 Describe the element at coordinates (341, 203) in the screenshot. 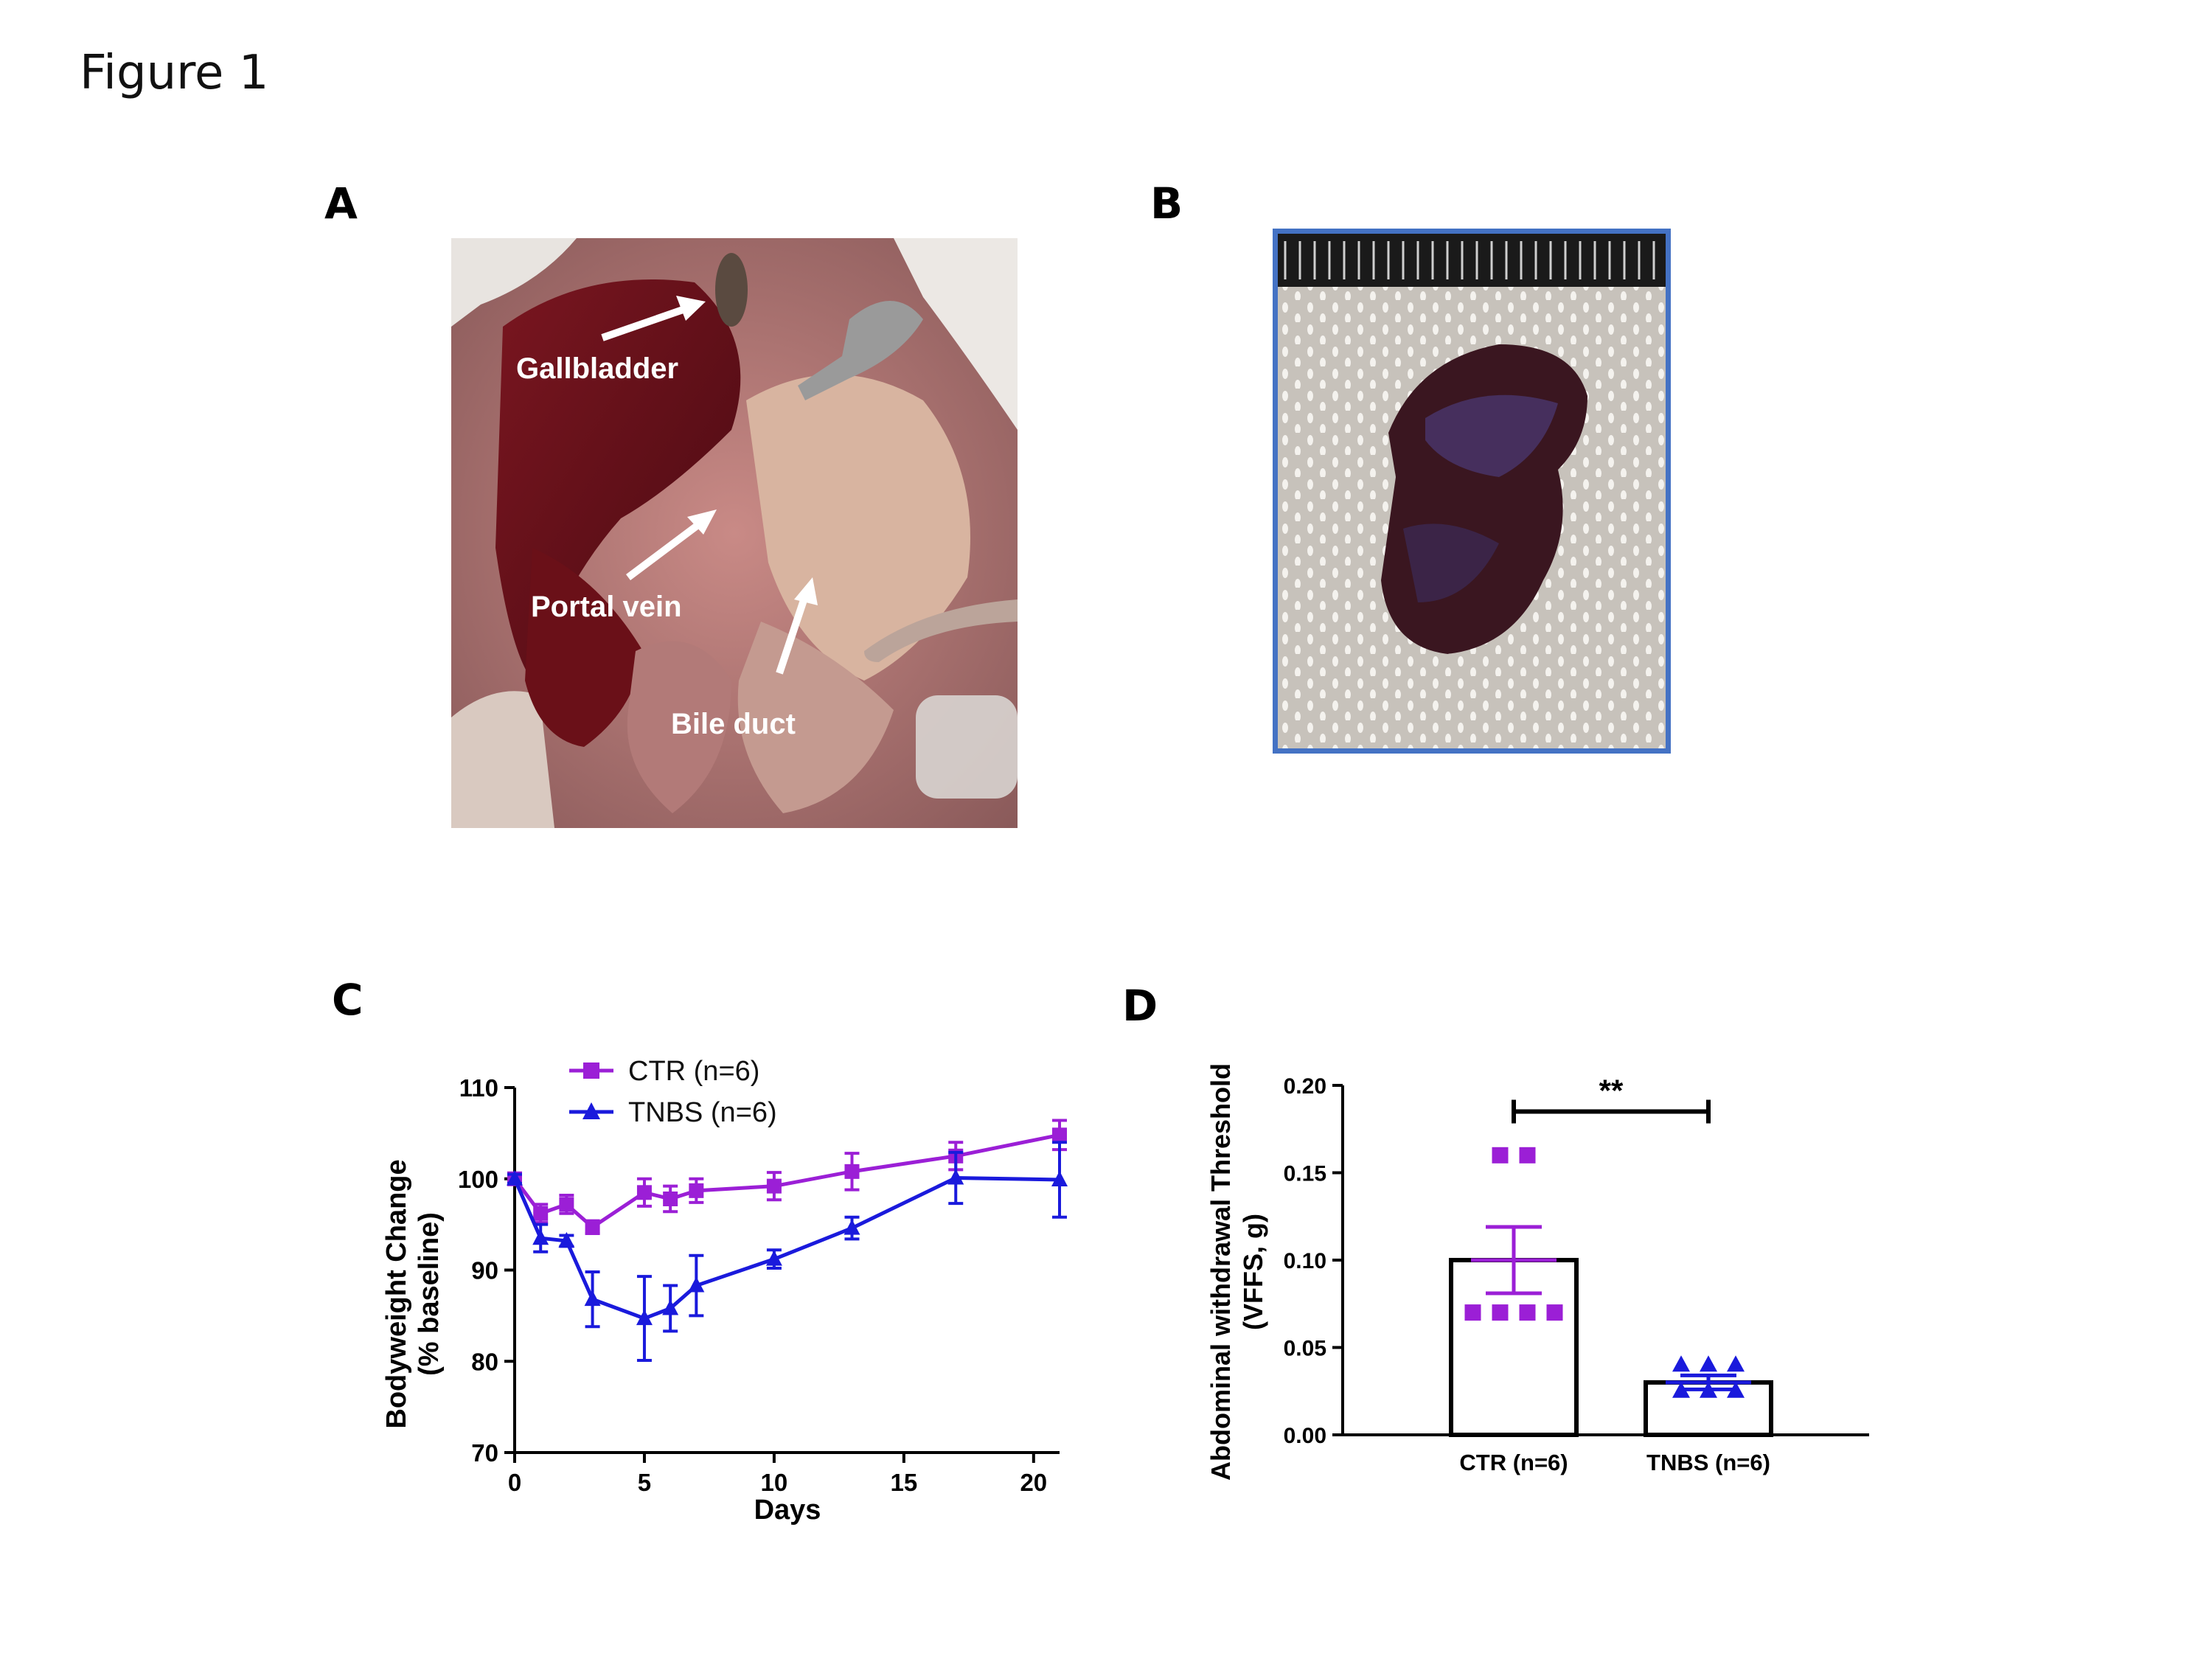

I see `panel-a-letter: A` at that location.